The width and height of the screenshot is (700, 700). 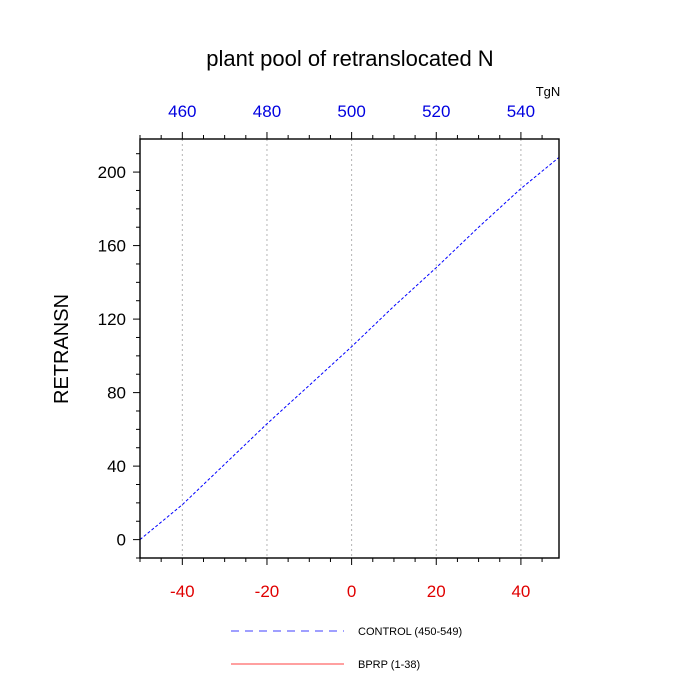 I want to click on legend: CONTROL (450-549) BPRP (1-38), so click(x=346, y=648).